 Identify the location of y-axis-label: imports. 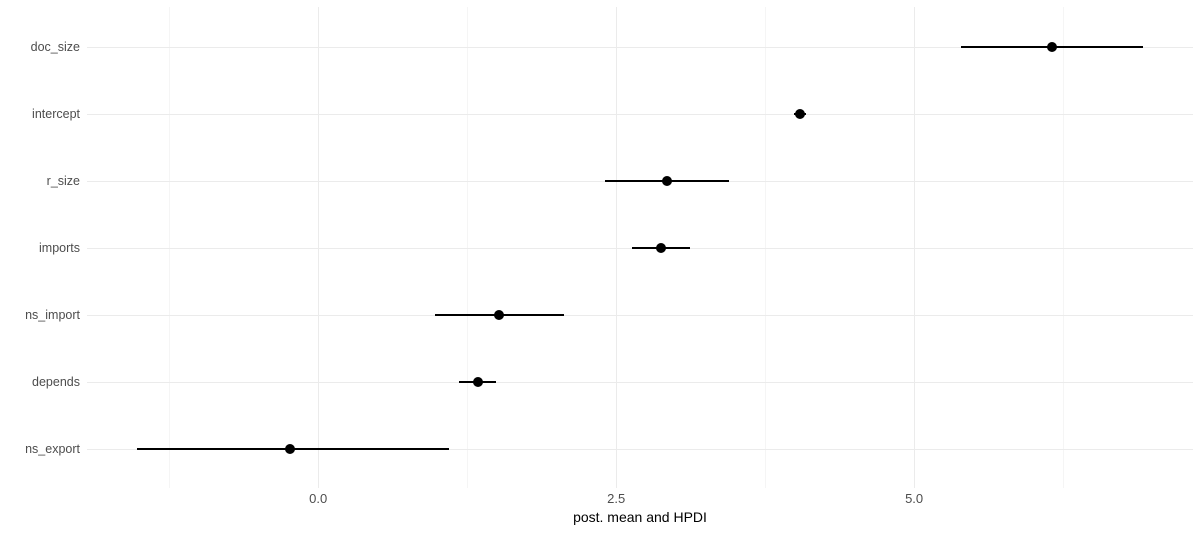
(59, 247).